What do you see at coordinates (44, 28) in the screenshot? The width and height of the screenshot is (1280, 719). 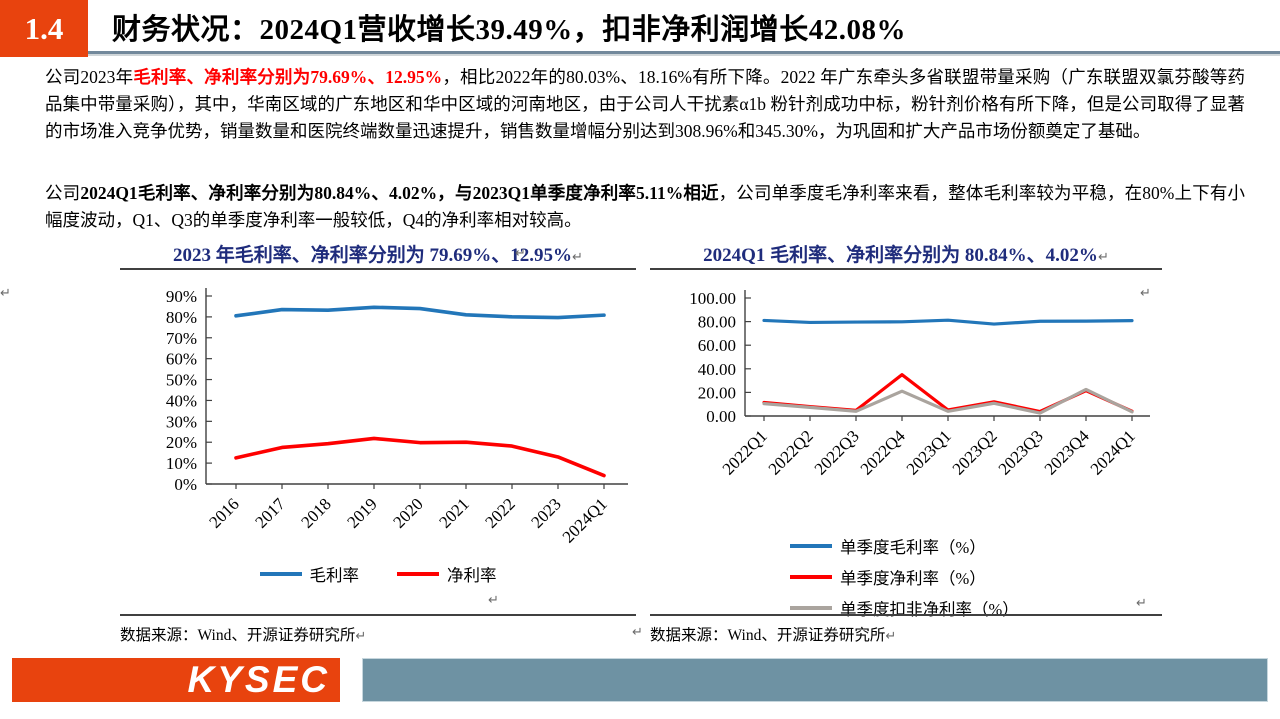 I see `section-number-badge: 1.4` at bounding box center [44, 28].